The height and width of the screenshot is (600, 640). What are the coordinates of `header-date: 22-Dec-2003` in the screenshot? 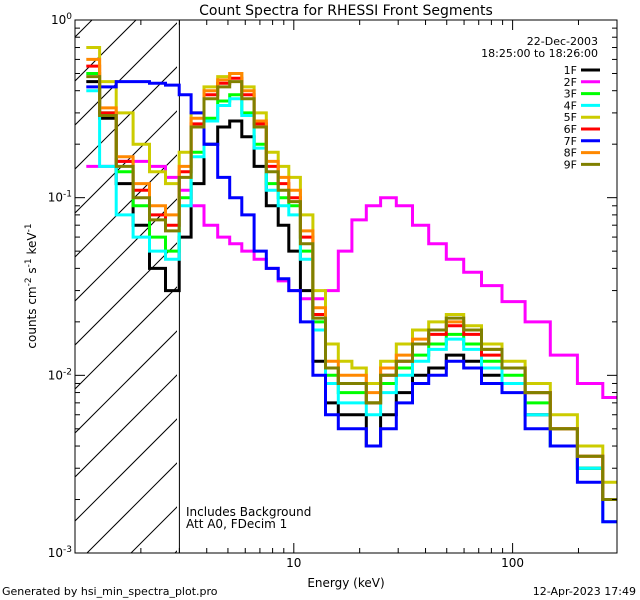 It's located at (562, 41).